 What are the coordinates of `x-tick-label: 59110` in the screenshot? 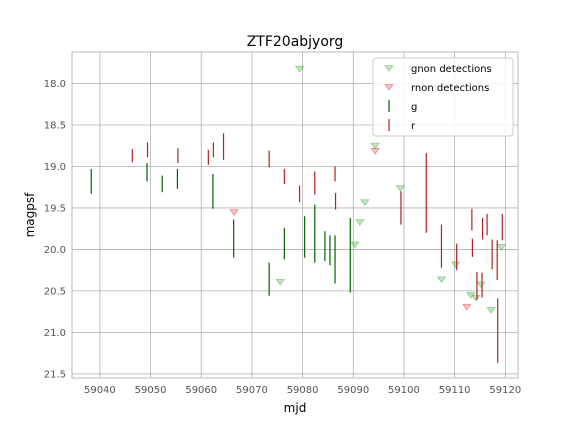 It's located at (455, 390).